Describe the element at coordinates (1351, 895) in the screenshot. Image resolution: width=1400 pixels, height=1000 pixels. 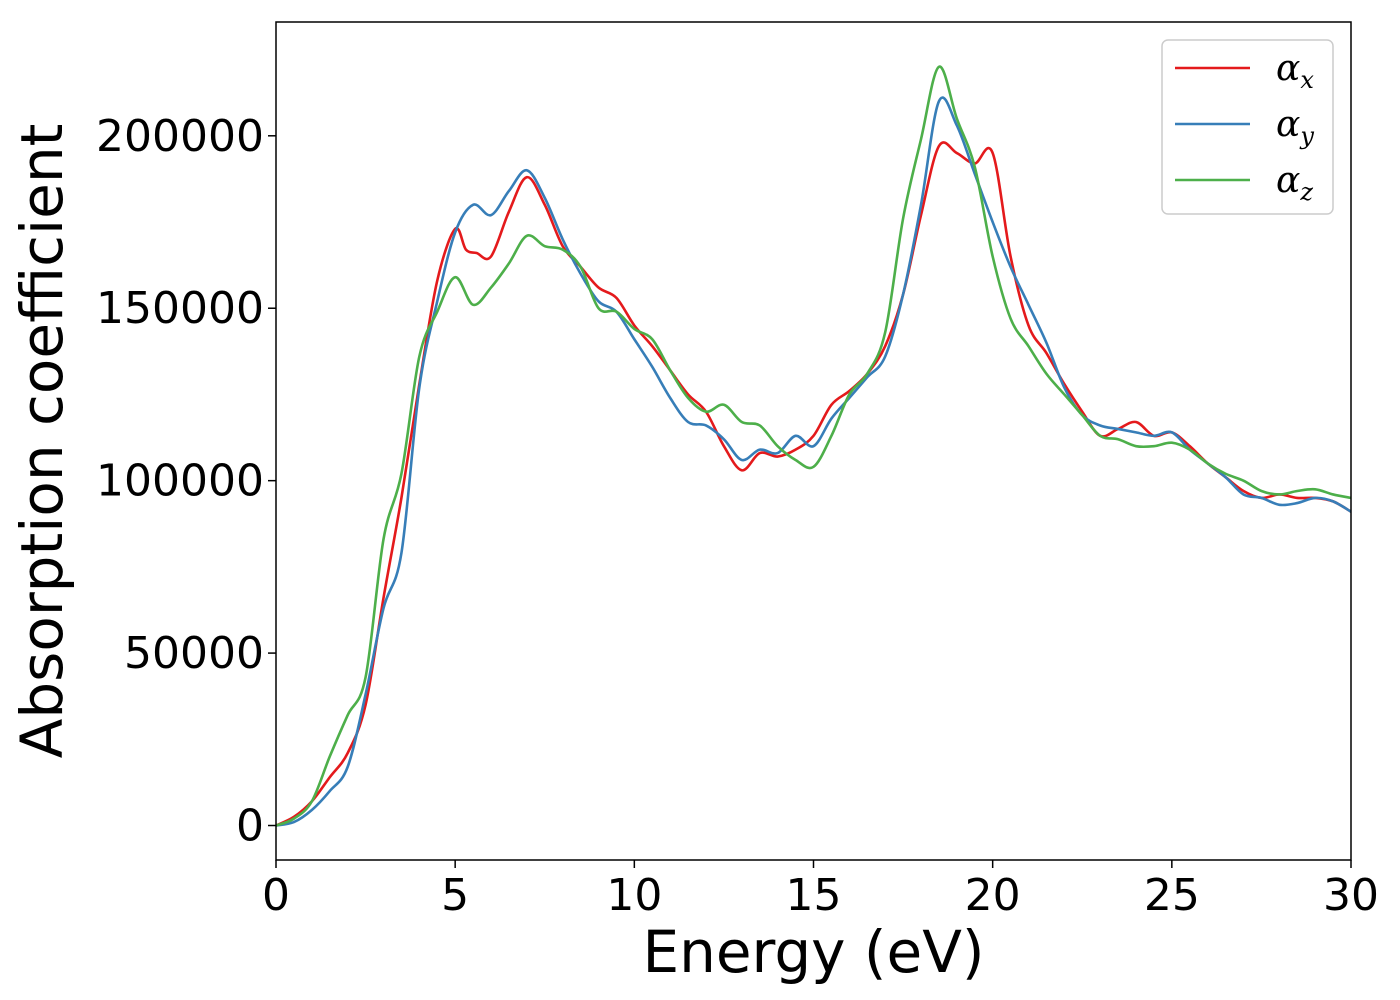
I see `x-tick-label: 30` at that location.